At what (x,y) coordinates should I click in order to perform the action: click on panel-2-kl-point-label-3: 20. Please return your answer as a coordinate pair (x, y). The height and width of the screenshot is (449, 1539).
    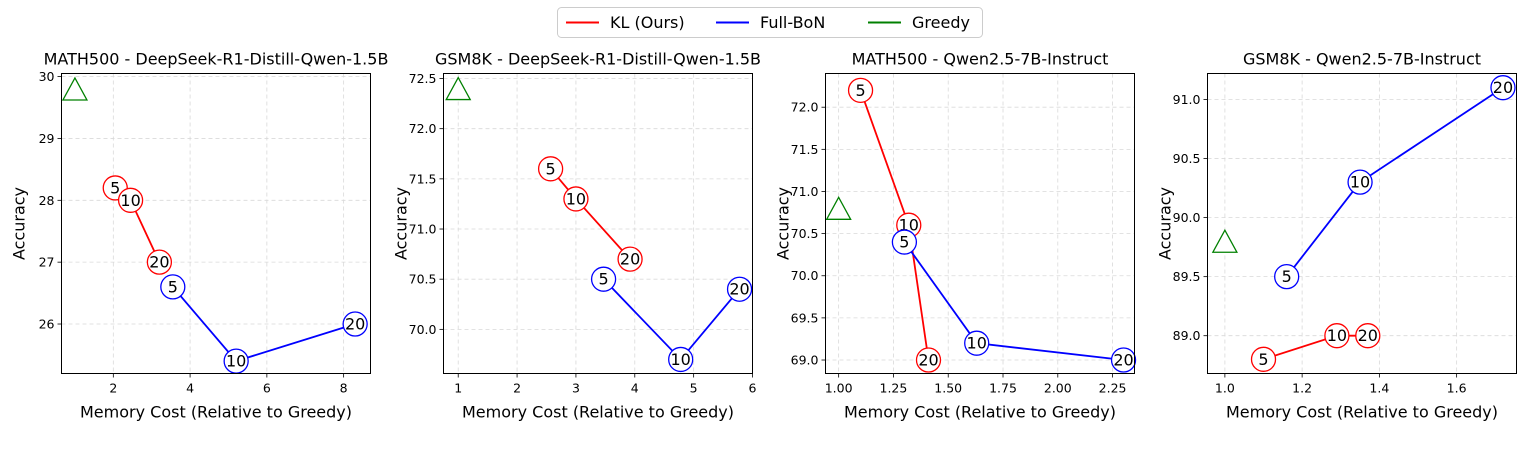
    Looking at the image, I should click on (630, 259).